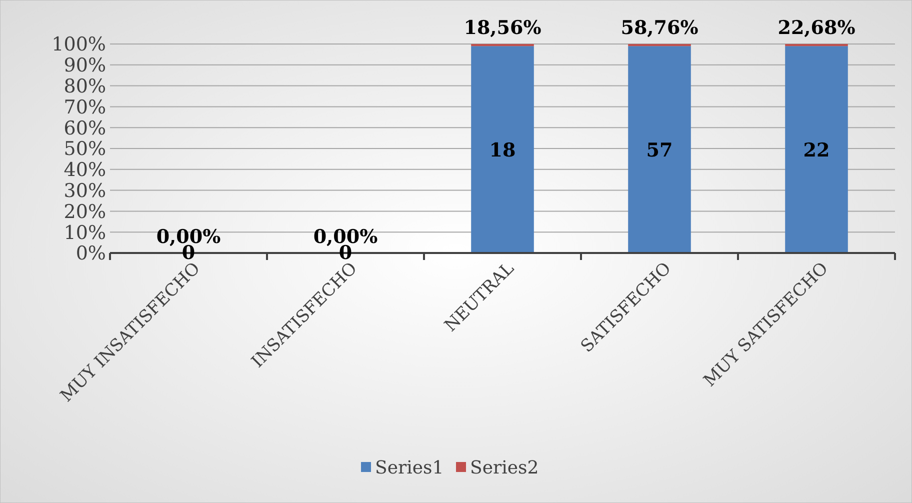 This screenshot has height=503, width=912. What do you see at coordinates (85, 65) in the screenshot?
I see `y-tick-label: 90%` at bounding box center [85, 65].